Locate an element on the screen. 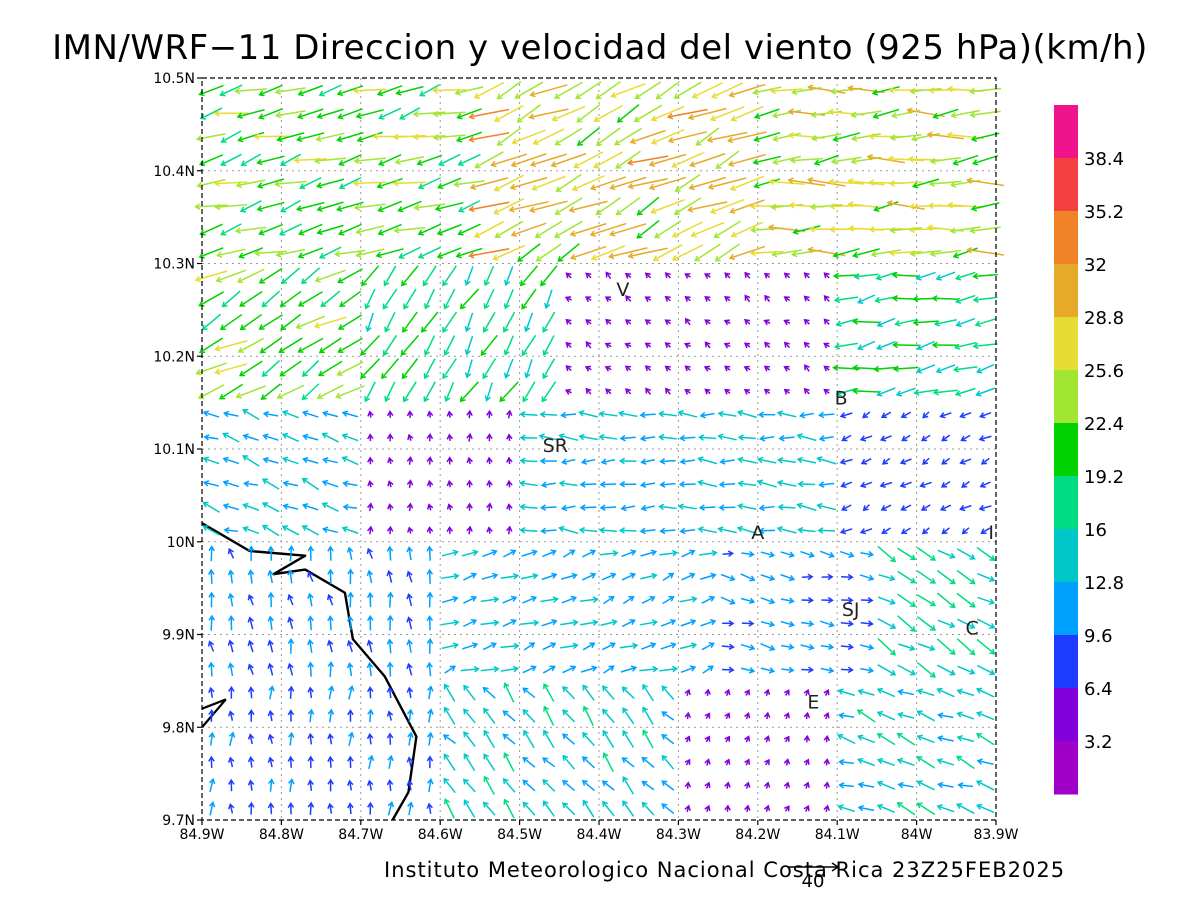 The height and width of the screenshot is (900, 1200). peninsula-line is located at coordinates (214, 713).